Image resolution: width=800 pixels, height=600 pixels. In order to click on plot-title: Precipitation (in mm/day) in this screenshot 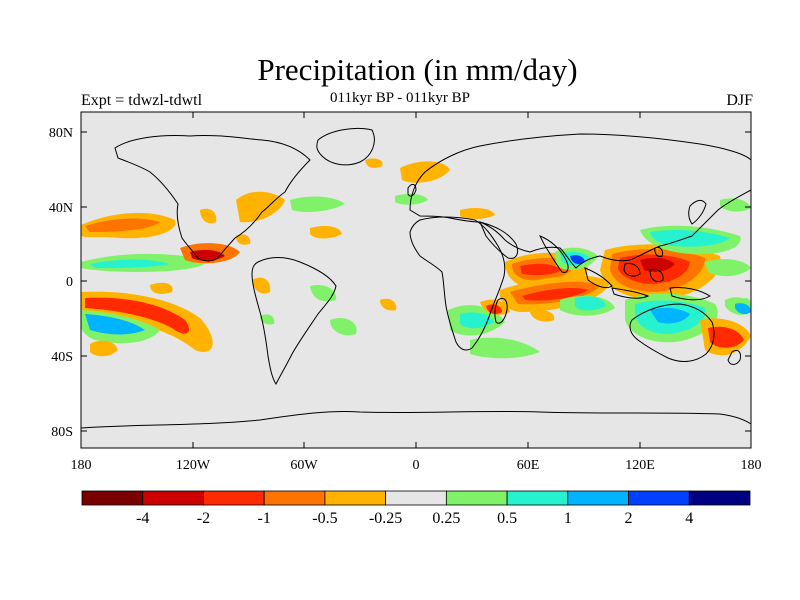, I will do `click(417, 69)`.